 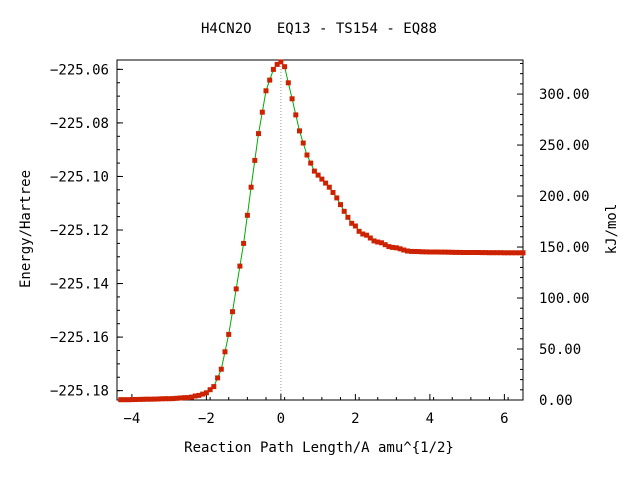 What do you see at coordinates (281, 419) in the screenshot?
I see `x-tick-label: 0` at bounding box center [281, 419].